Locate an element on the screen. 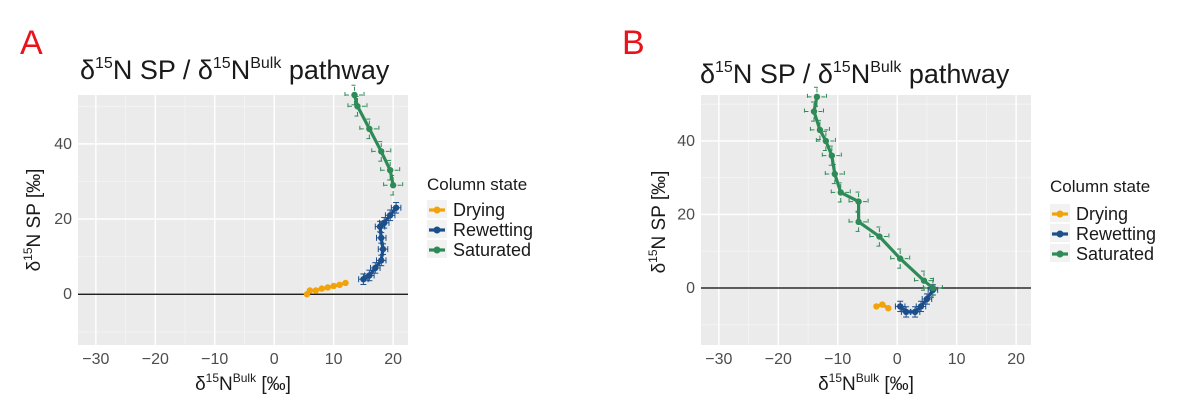 This screenshot has width=1191, height=402. legend-title-b: Column state is located at coordinates (1100, 186).